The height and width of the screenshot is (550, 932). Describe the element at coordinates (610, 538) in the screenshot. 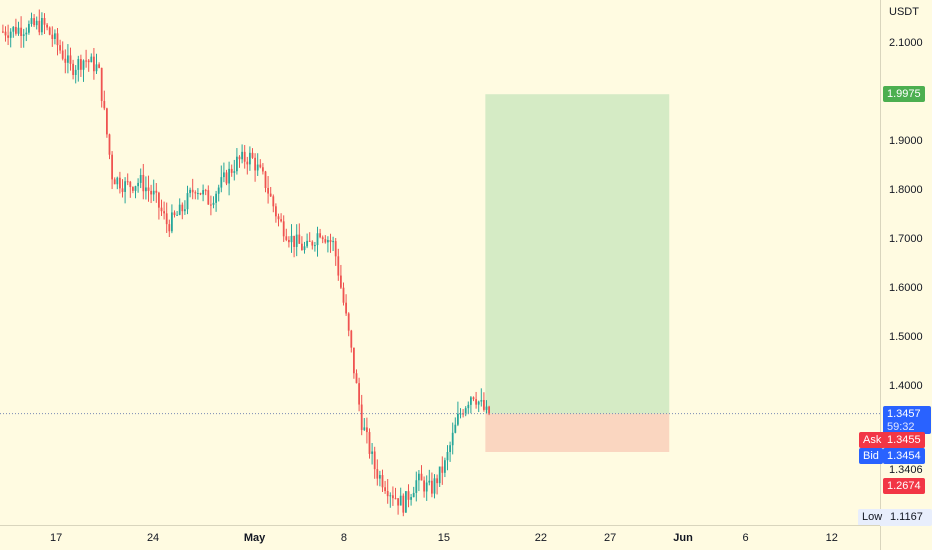

I see `date-tick-label: 27` at that location.